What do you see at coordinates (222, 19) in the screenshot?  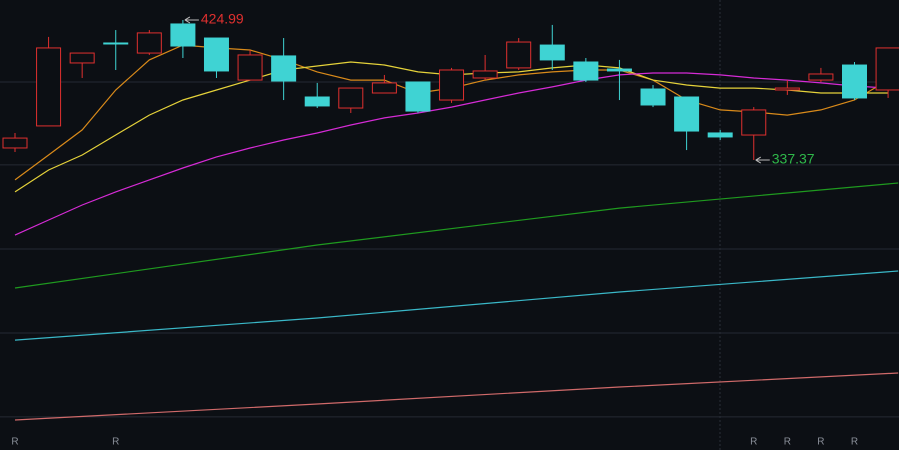 I see `annotation-label: 424.99` at bounding box center [222, 19].